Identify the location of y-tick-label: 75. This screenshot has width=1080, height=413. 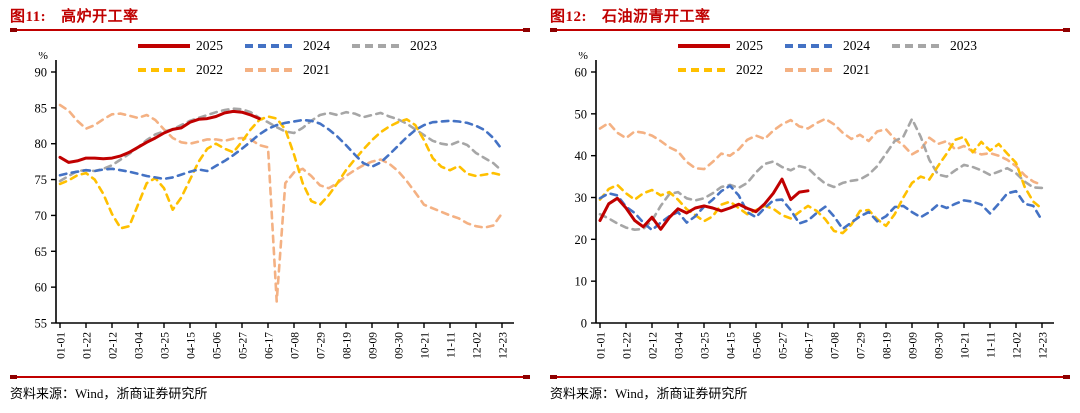
(41, 180).